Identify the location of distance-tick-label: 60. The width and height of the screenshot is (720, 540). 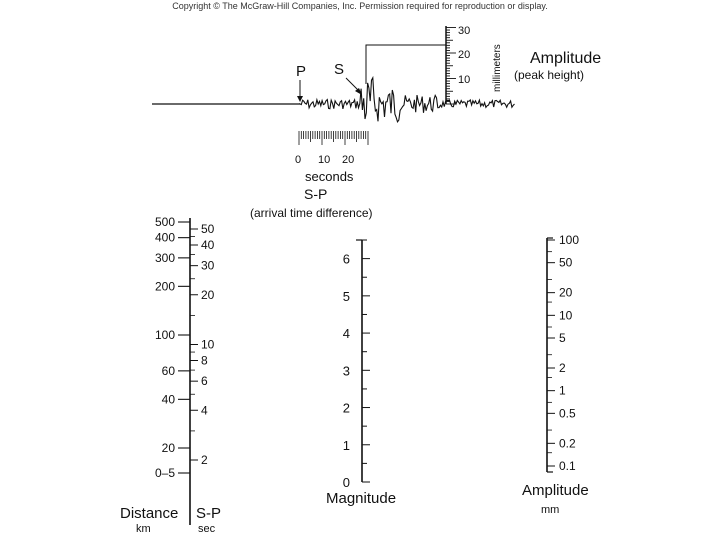
(169, 371).